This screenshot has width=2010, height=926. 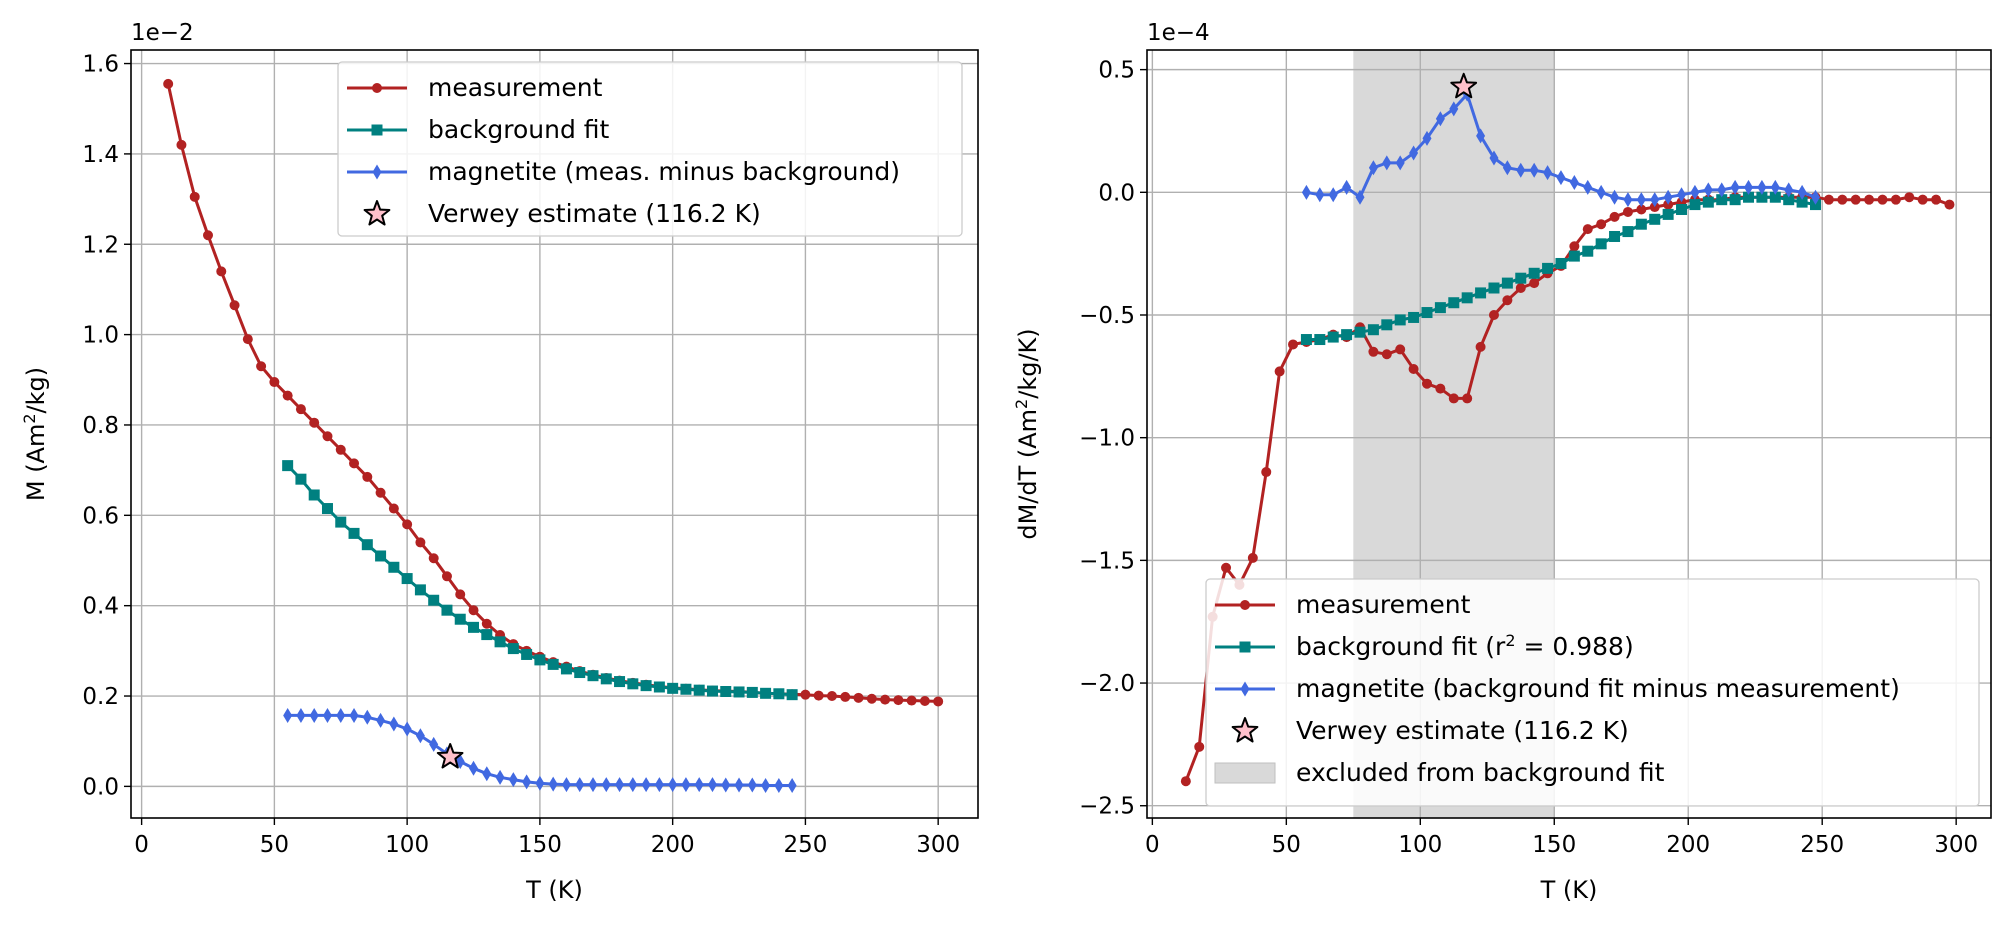 I want to click on y-axis-label-left: M (Am2/kg), so click(x=35, y=434).